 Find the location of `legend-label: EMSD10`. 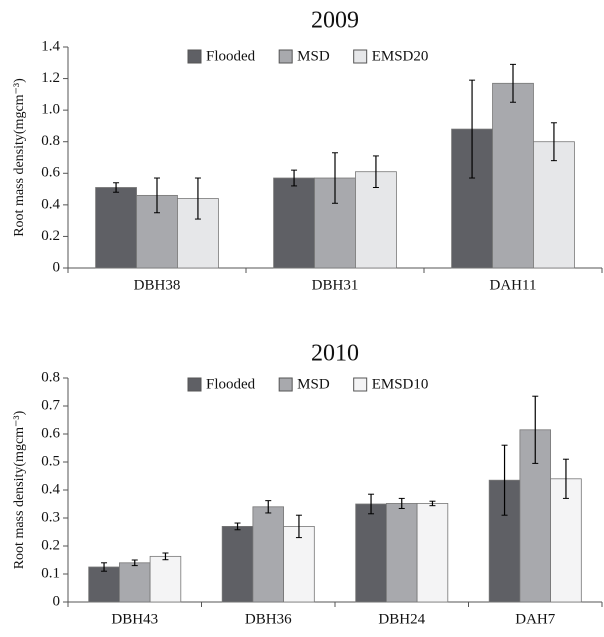

legend-label: EMSD10 is located at coordinates (400, 384).